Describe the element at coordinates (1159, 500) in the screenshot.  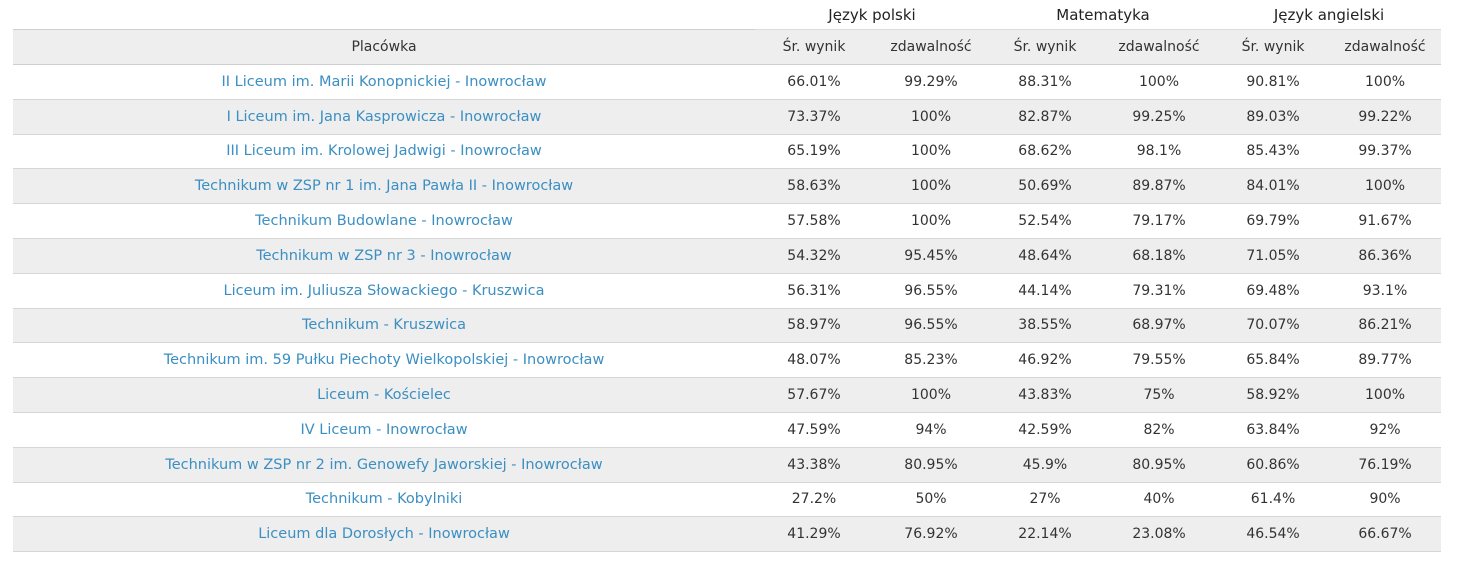
I see `math-pass-cell: 40%` at that location.